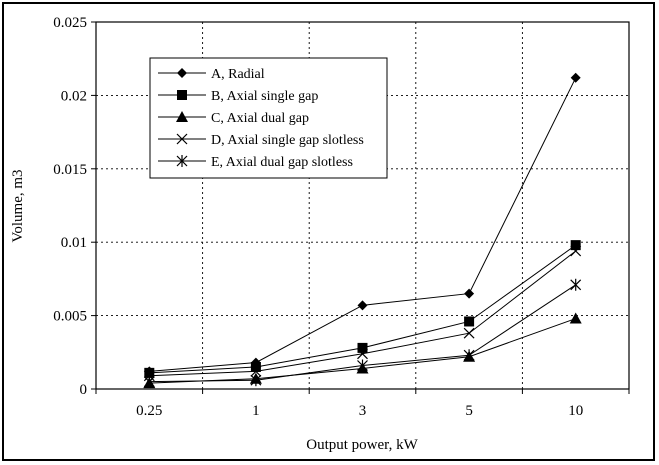 The width and height of the screenshot is (659, 465). I want to click on x-tick-label: 5, so click(469, 411).